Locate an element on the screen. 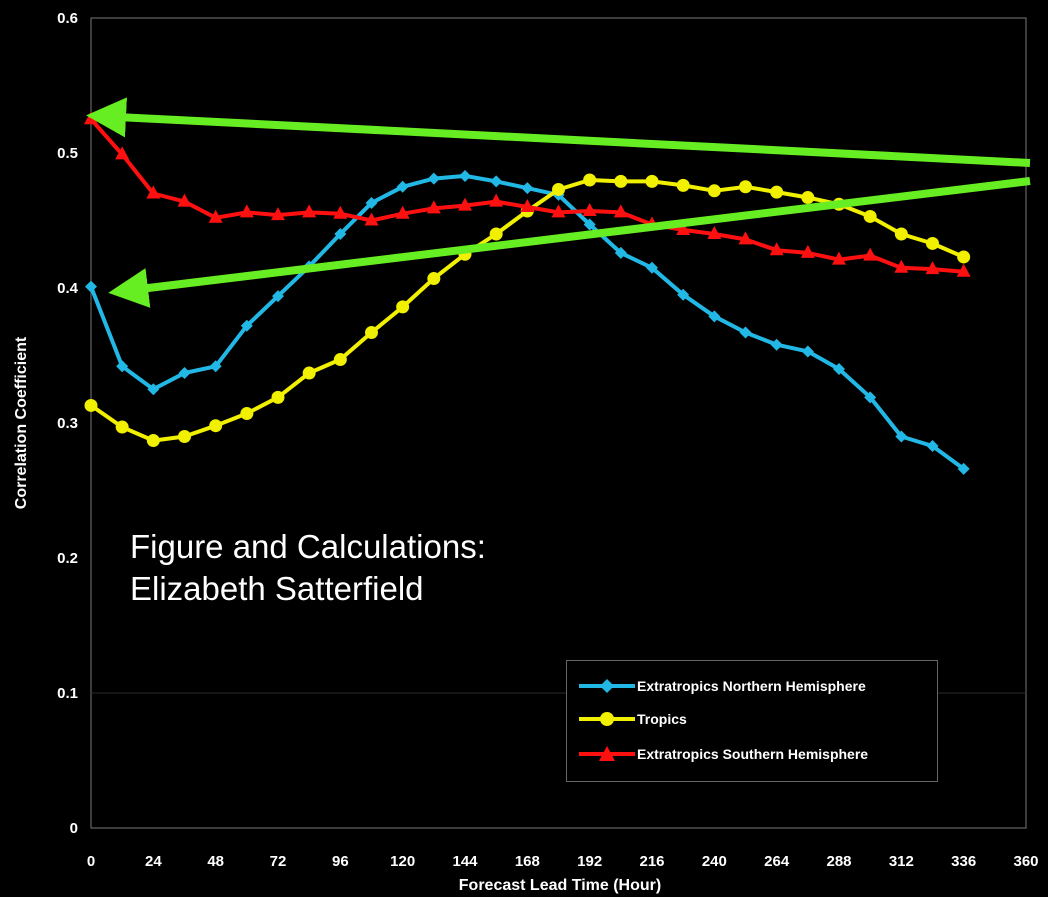 The image size is (1048, 897). x-tick-label: 168 is located at coordinates (527, 861).